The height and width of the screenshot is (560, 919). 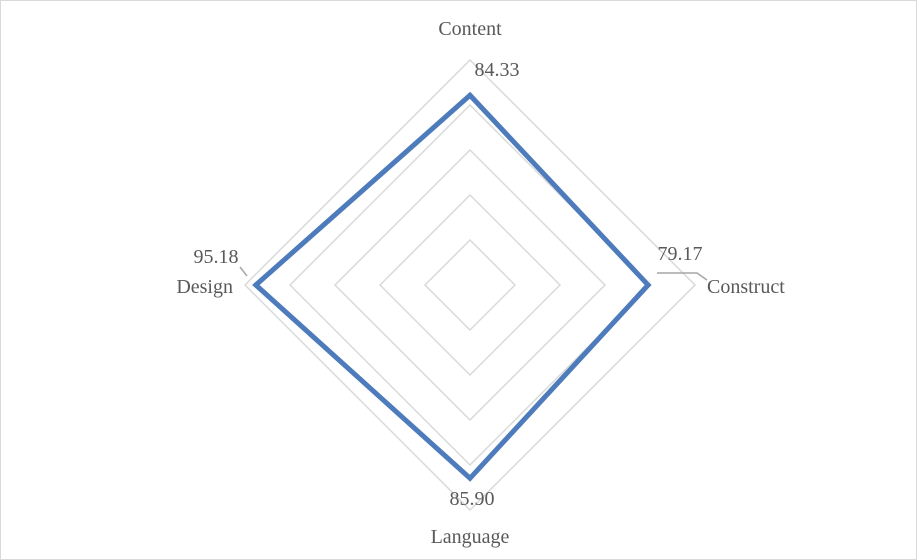 What do you see at coordinates (470, 537) in the screenshot?
I see `axis-label-language: Language` at bounding box center [470, 537].